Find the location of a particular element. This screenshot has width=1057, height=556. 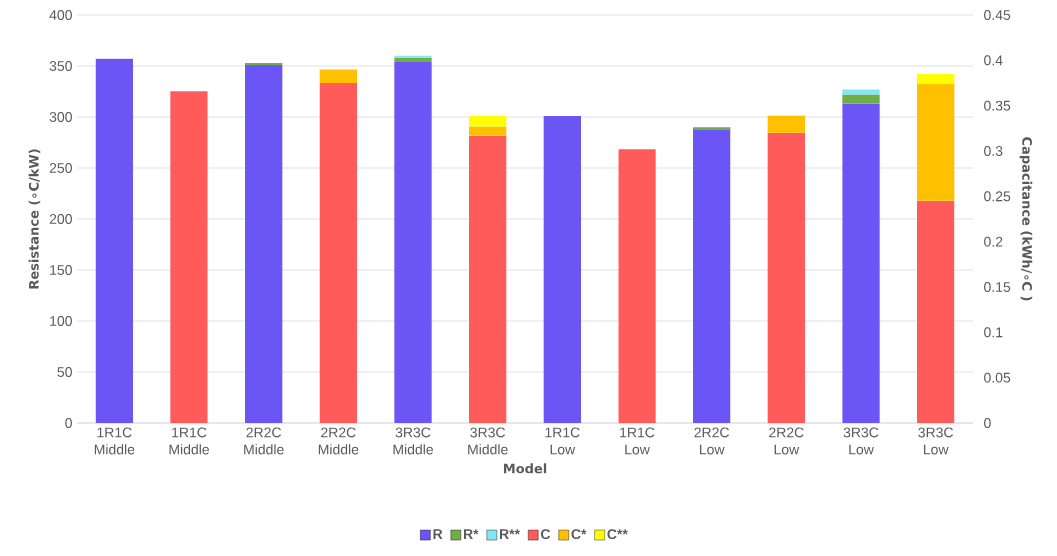

y2-tick-label: 0.25 is located at coordinates (997, 196).